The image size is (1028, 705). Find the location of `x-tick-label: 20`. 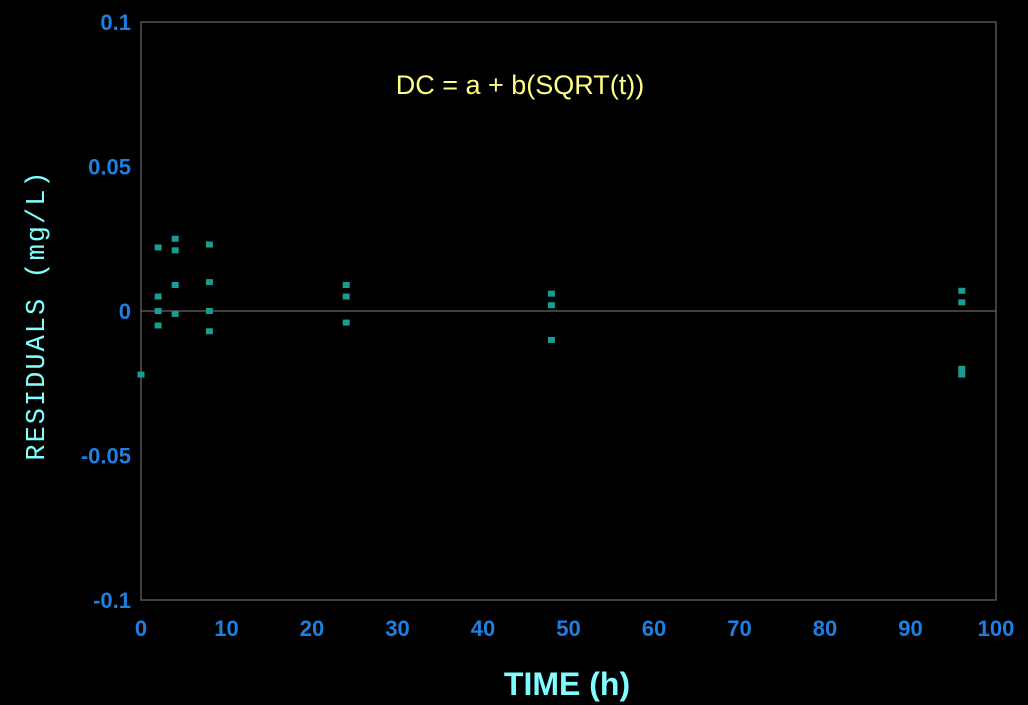

x-tick-label: 20 is located at coordinates (312, 628).